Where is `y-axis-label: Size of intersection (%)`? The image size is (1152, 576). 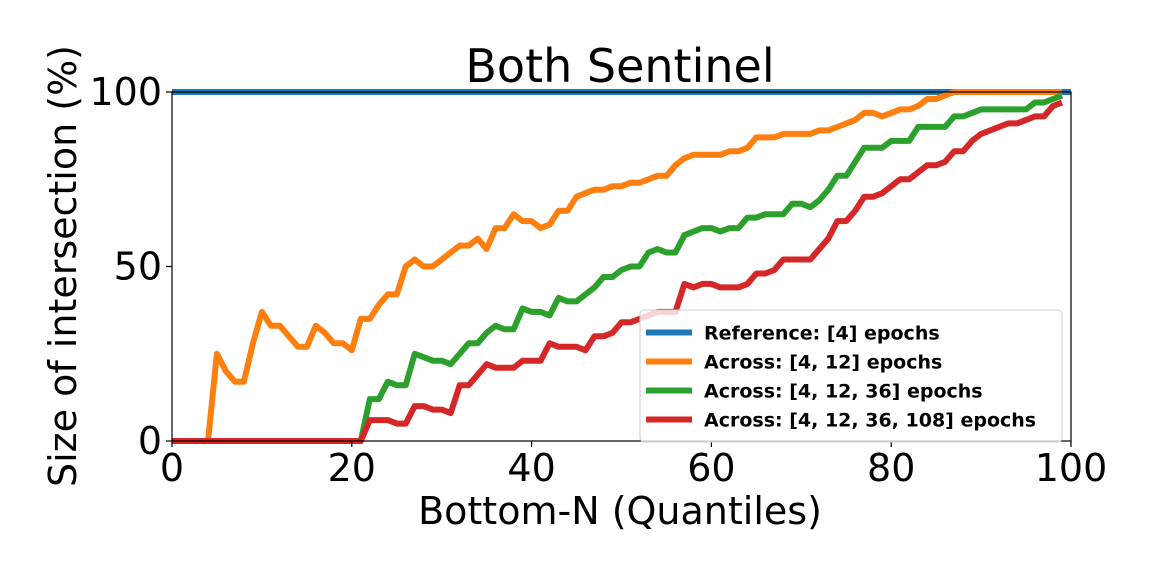 y-axis-label: Size of intersection (%) is located at coordinates (63, 266).